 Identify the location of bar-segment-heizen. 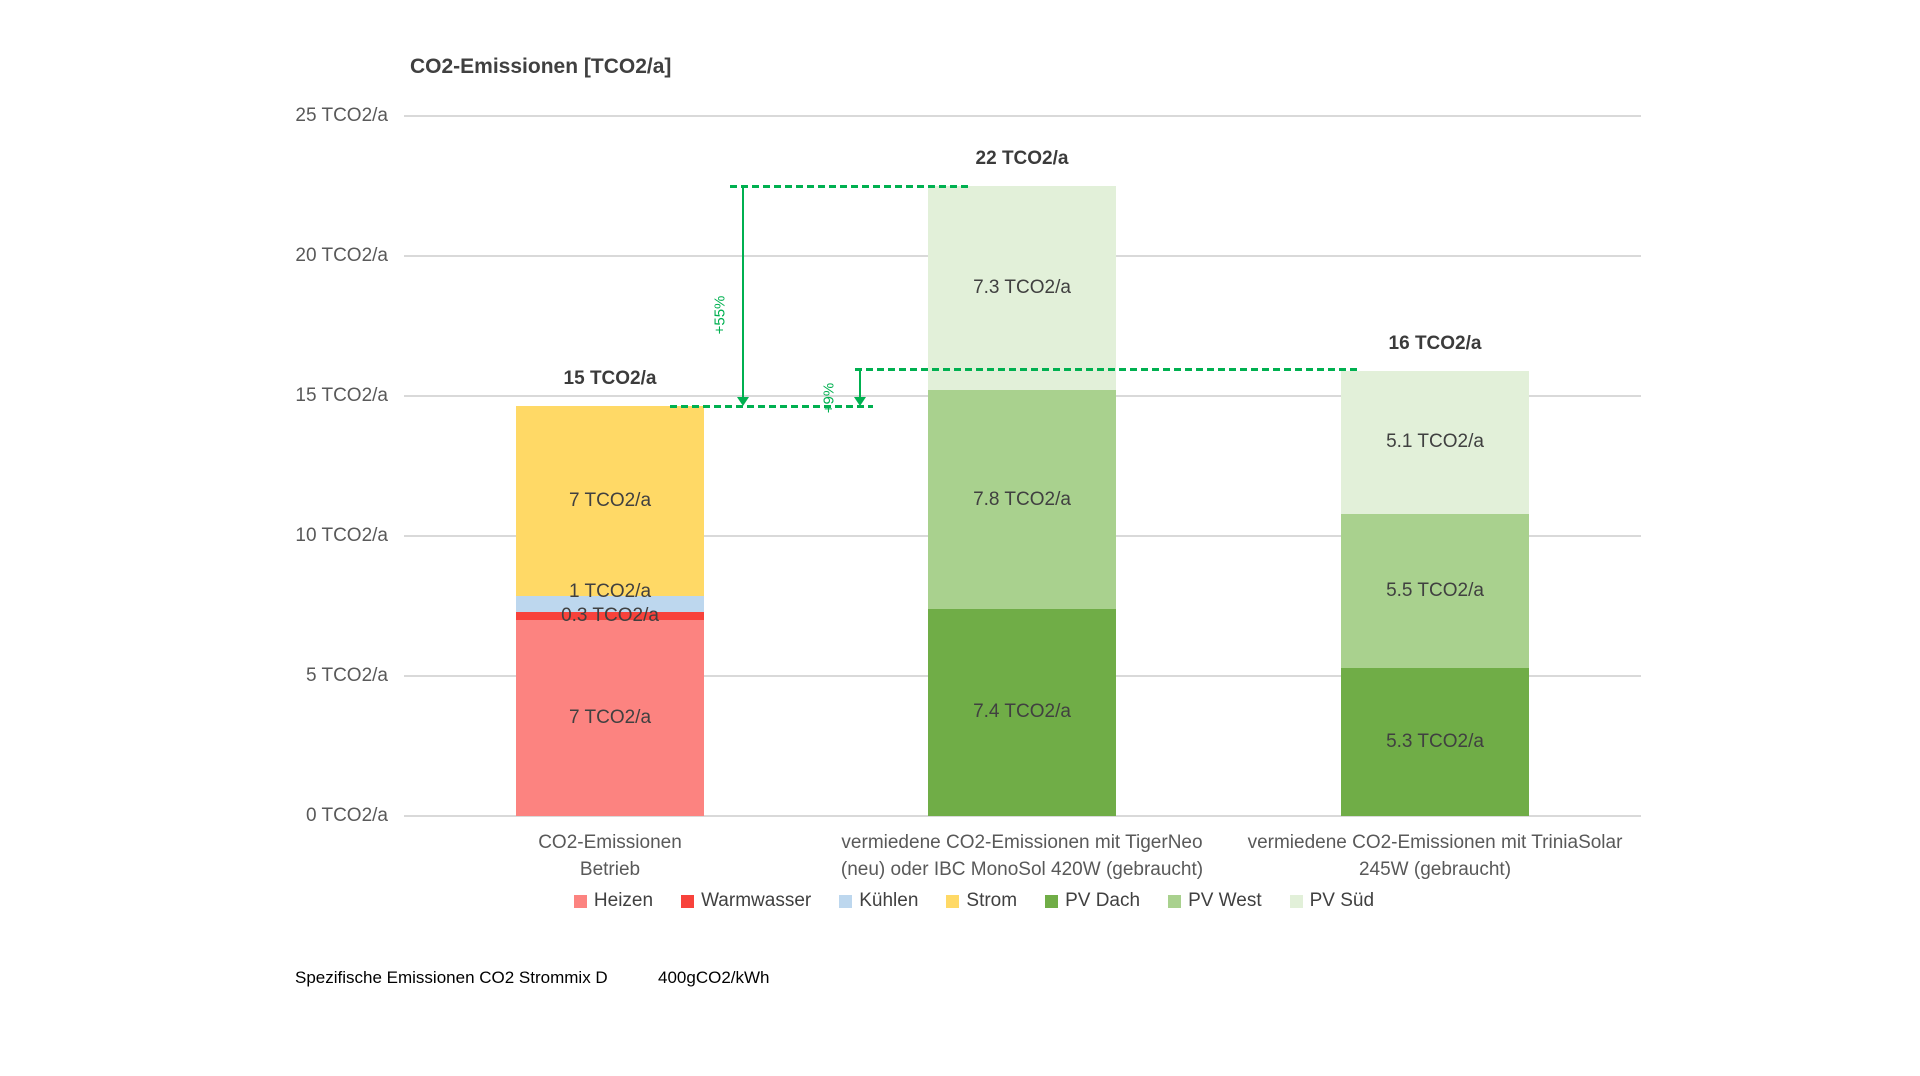
(610, 718).